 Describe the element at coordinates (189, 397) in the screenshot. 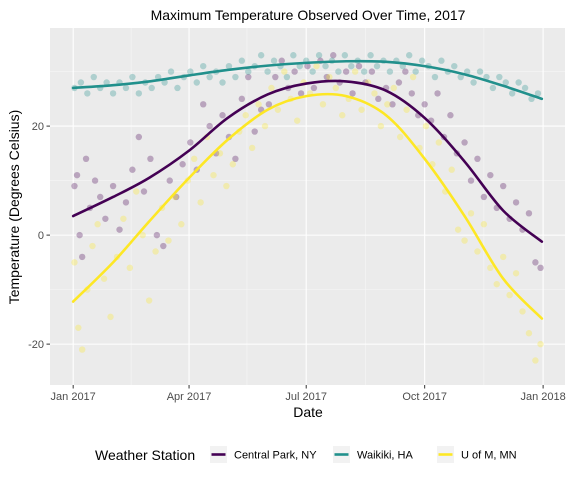

I see `x-tick-label: Apr 2017` at that location.